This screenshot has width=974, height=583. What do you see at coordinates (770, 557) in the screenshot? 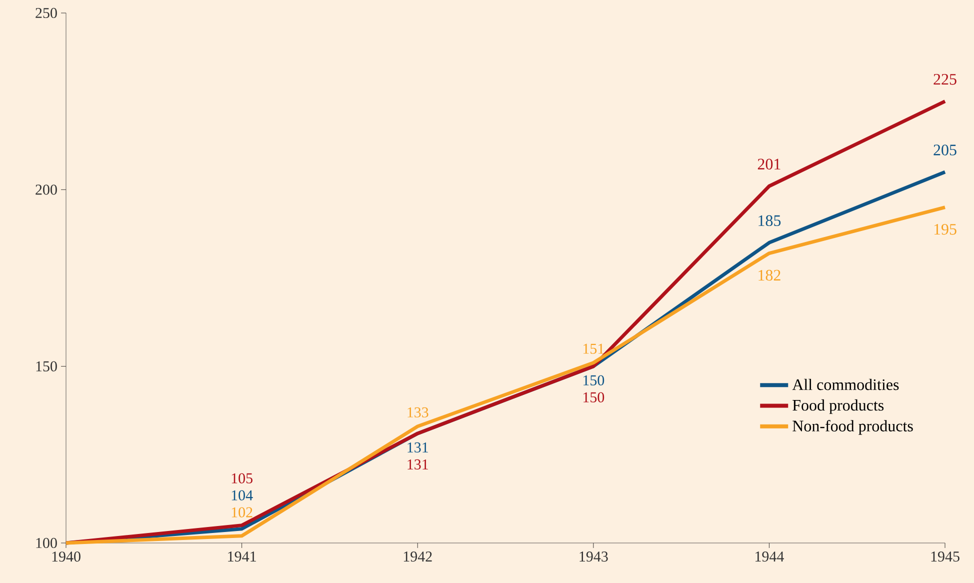
I see `x-tick-label: 1944` at bounding box center [770, 557].